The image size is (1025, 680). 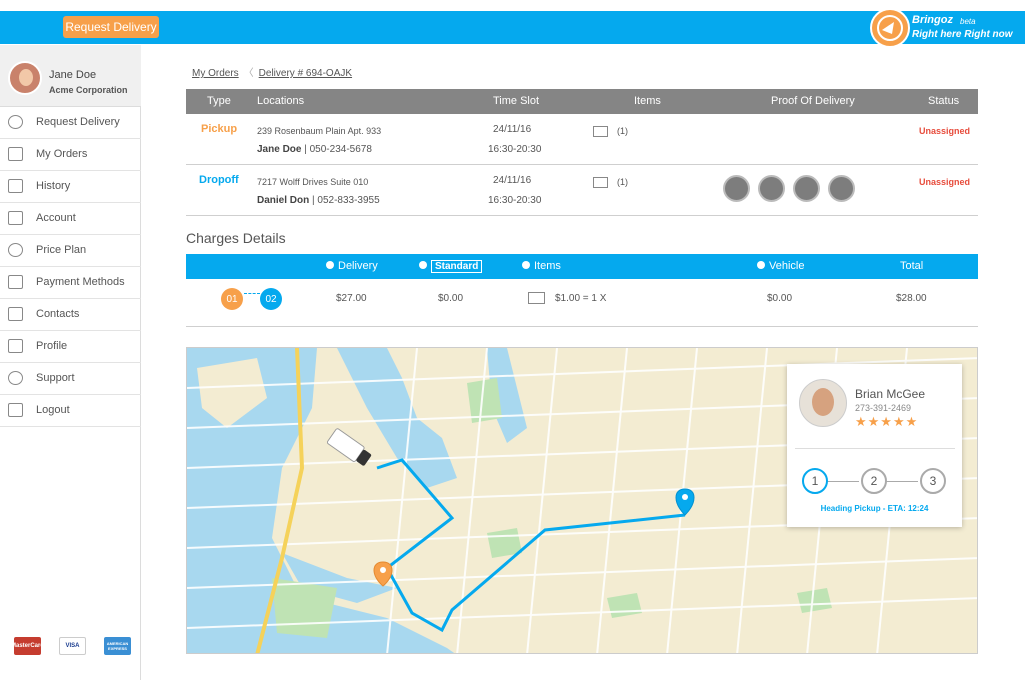 I want to click on sidebar-item-payment-methods: Payment Methods, so click(x=70, y=283).